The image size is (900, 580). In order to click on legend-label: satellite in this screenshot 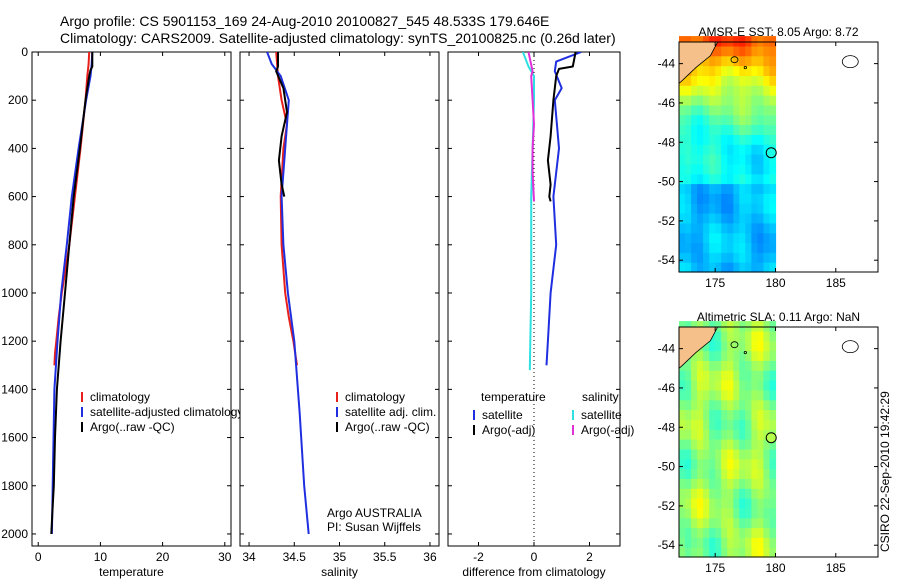, I will do `click(601, 415)`.